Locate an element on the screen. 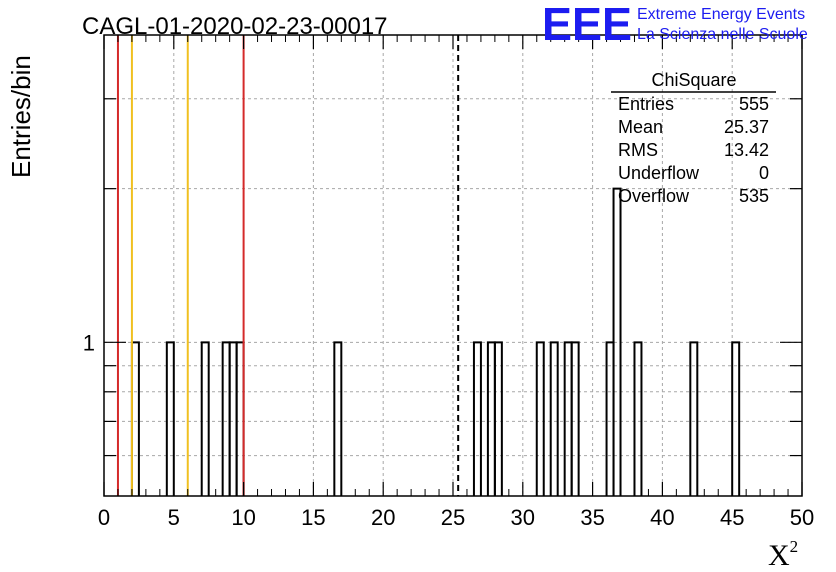 This screenshot has width=836, height=572. x-tick-label: 45 is located at coordinates (732, 517).